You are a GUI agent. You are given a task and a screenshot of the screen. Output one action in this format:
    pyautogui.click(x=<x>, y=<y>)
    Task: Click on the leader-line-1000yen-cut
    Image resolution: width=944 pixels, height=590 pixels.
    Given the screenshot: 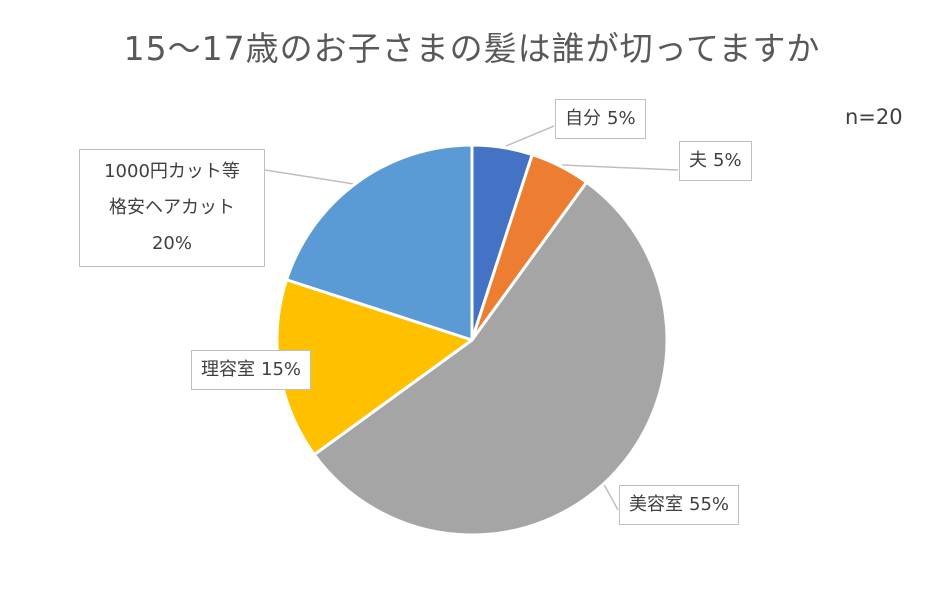 What is the action you would take?
    pyautogui.click(x=309, y=177)
    